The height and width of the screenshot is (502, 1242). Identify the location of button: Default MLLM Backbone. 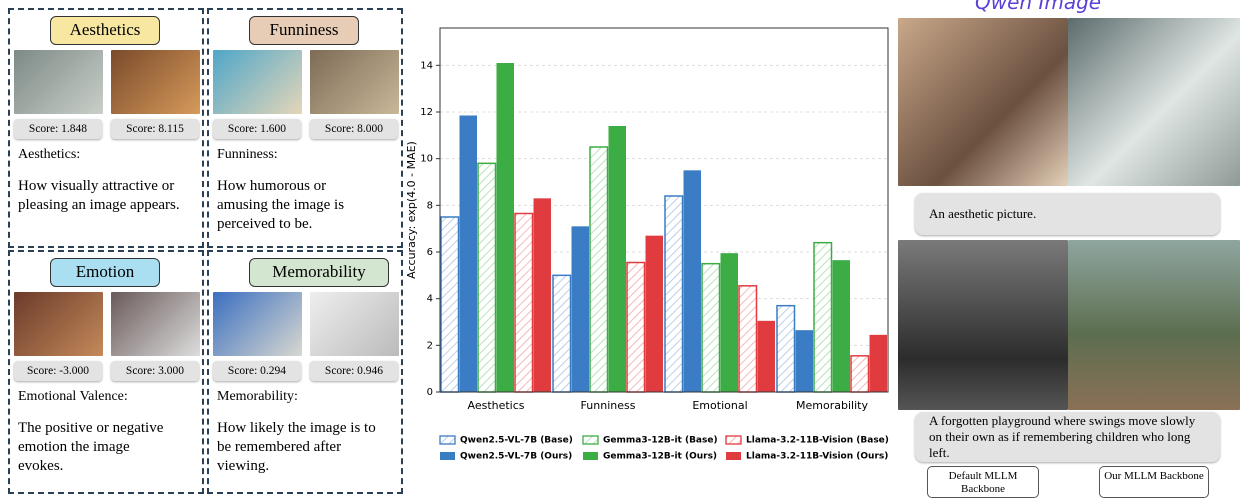
(983, 482).